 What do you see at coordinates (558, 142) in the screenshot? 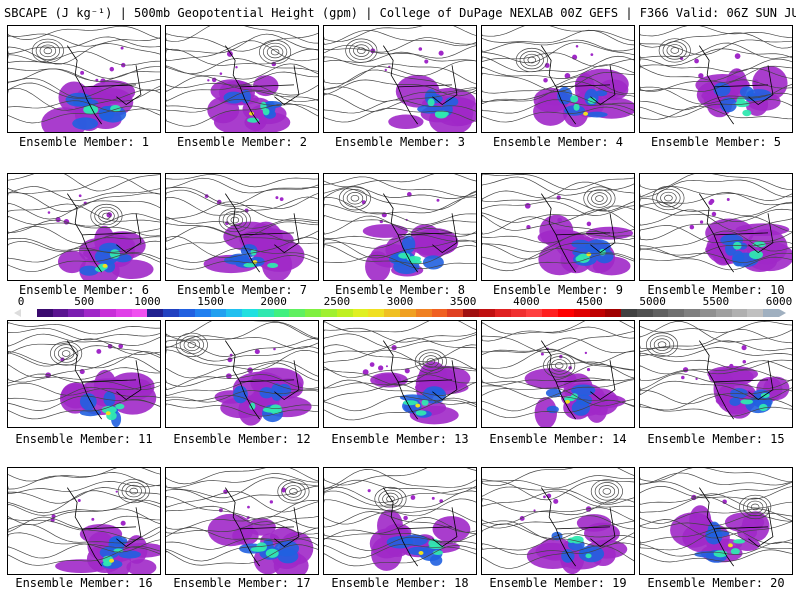
I see `ensemble-member-label: Ensemble Member: 4` at bounding box center [558, 142].